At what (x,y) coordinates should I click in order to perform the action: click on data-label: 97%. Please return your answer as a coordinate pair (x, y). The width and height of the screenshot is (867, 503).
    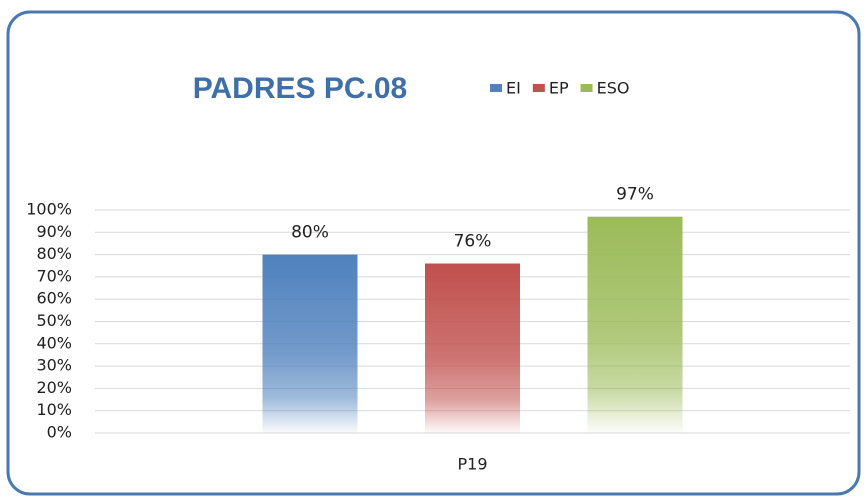
    Looking at the image, I should click on (635, 195).